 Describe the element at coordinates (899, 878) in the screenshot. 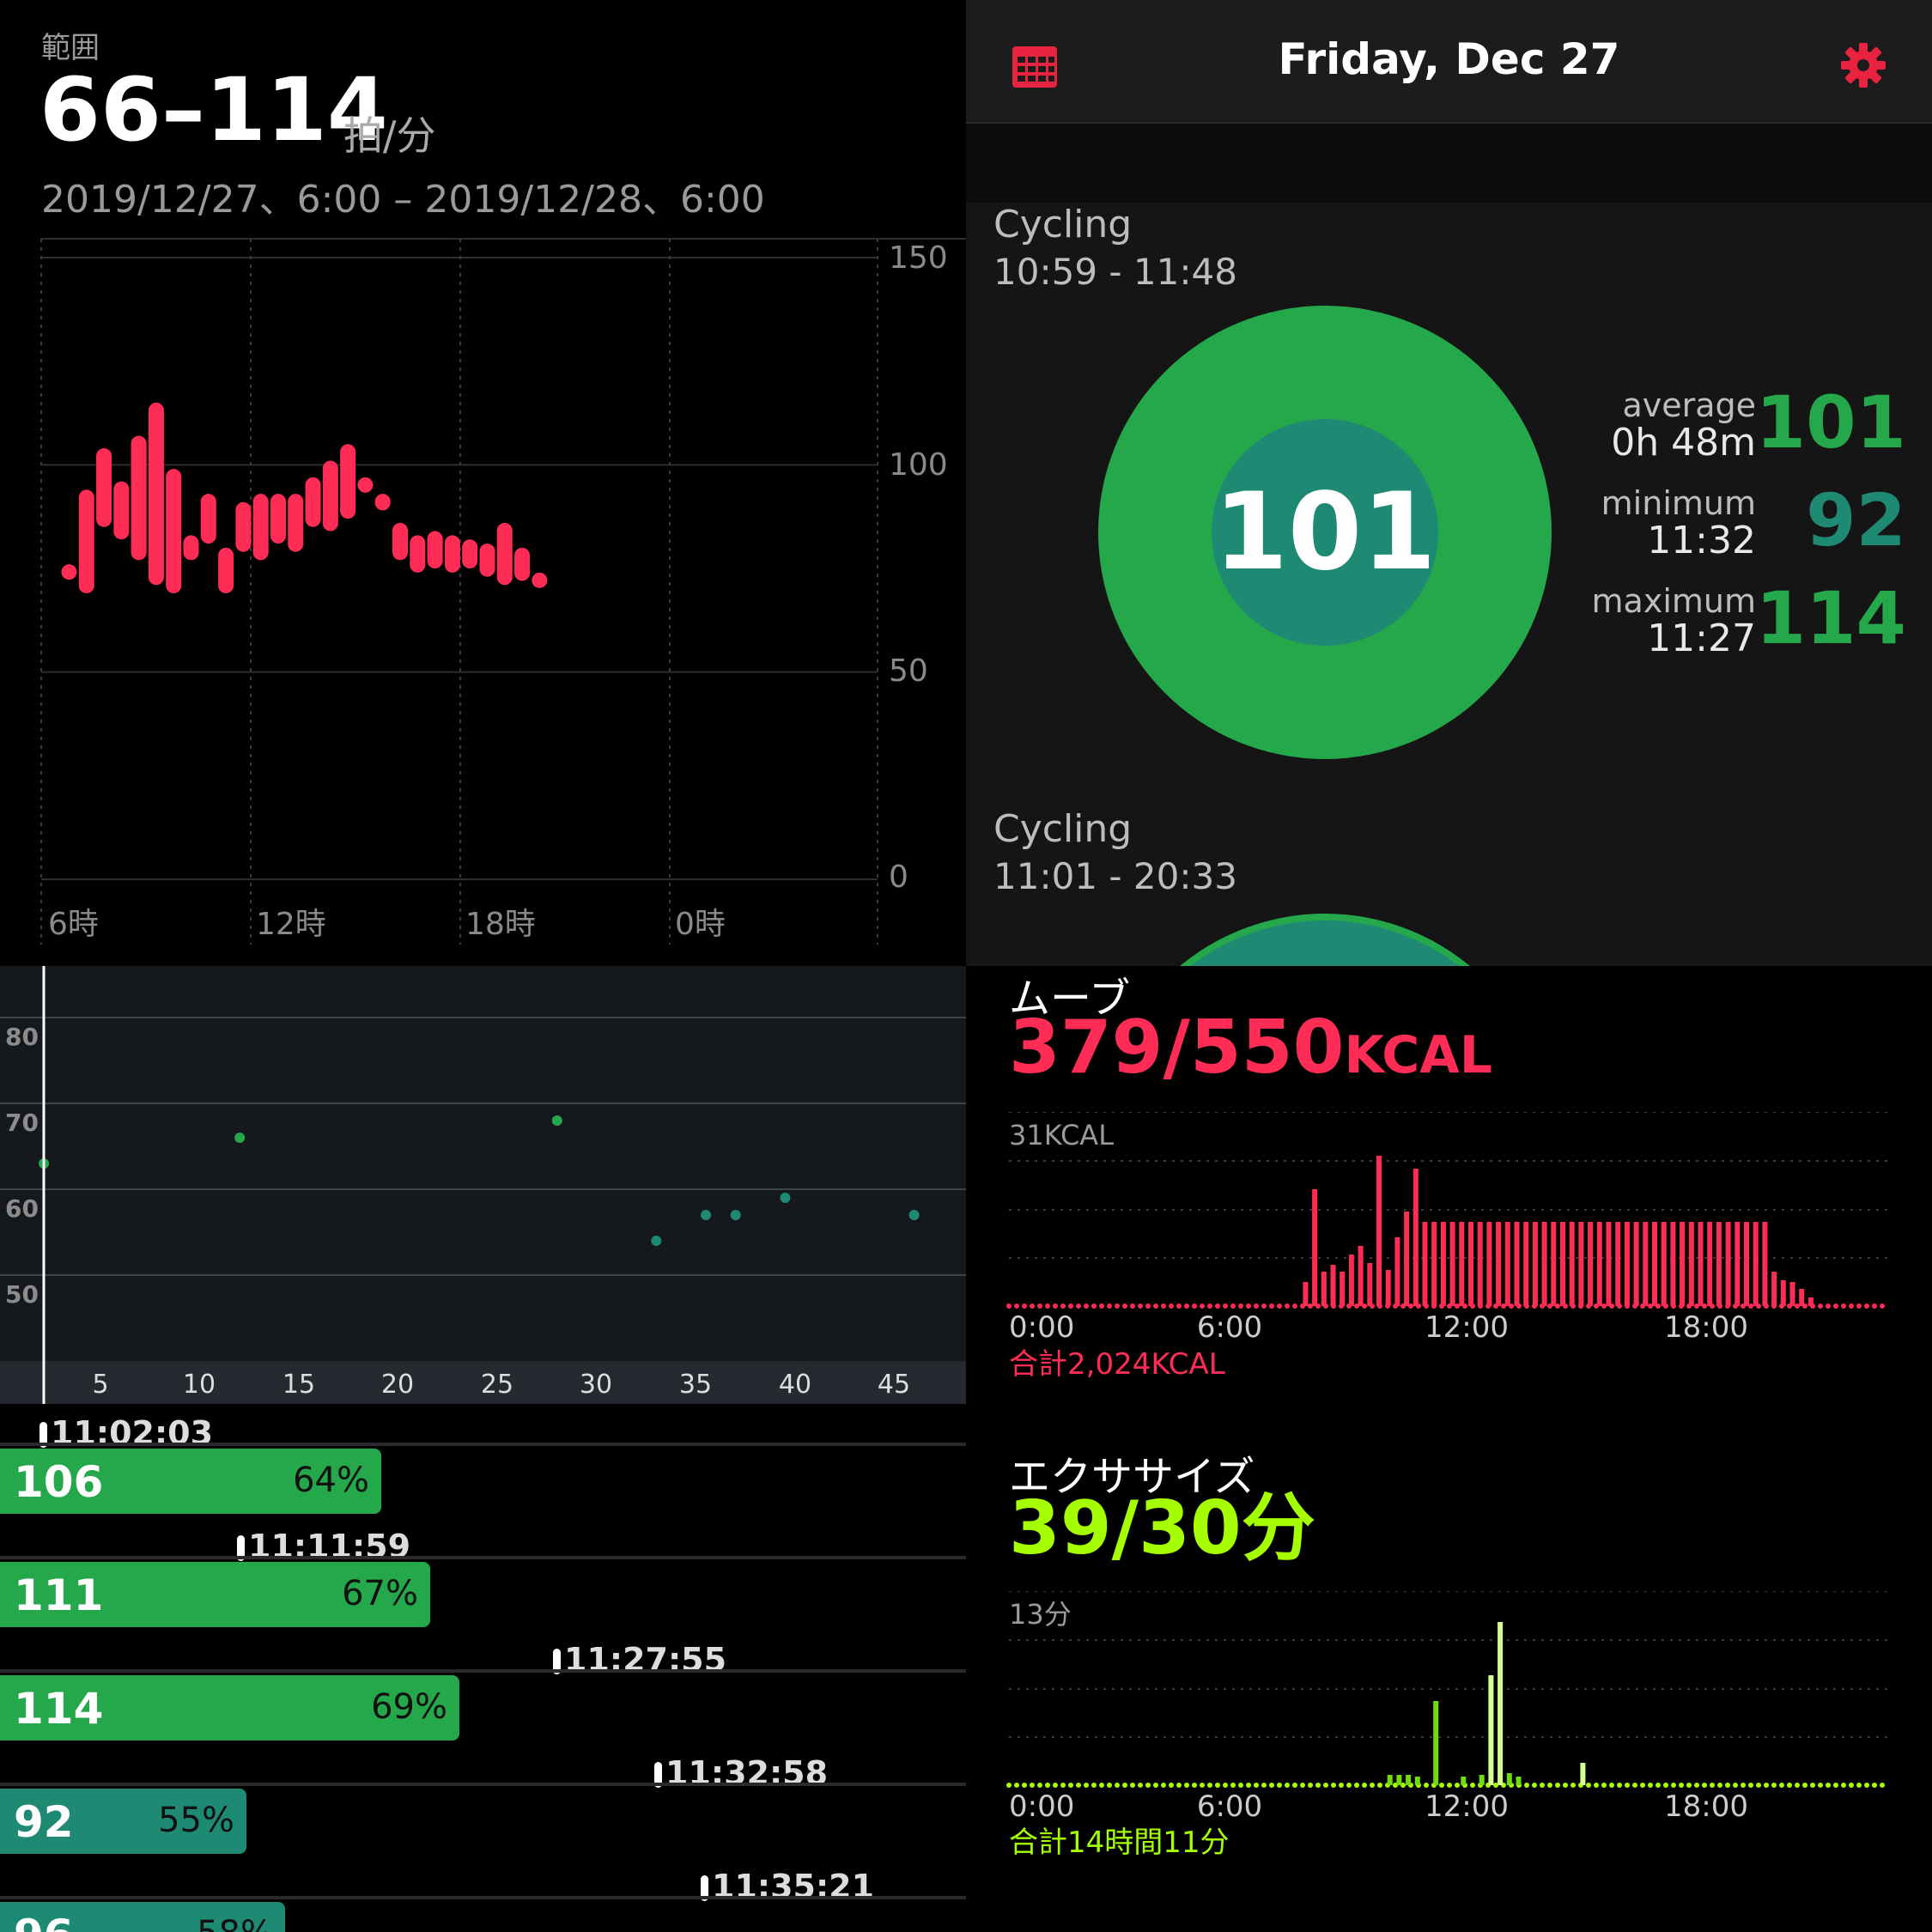

I see `y-tick-0: 0` at that location.